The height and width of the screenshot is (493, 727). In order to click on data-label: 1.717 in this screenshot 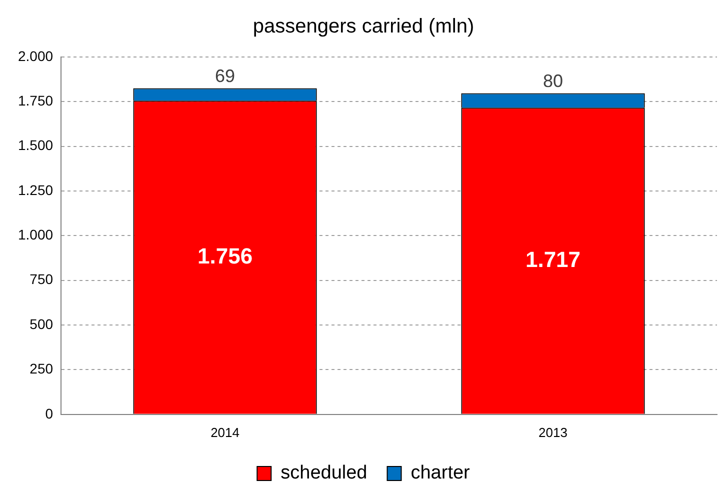, I will do `click(553, 259)`.